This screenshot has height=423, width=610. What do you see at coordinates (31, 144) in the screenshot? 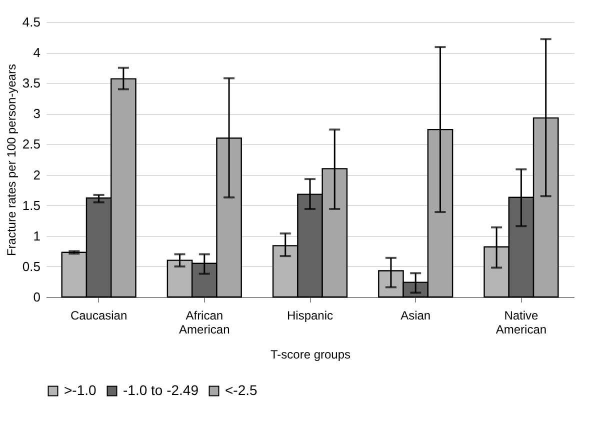
I see `y-tick-label: 2.5` at bounding box center [31, 144].